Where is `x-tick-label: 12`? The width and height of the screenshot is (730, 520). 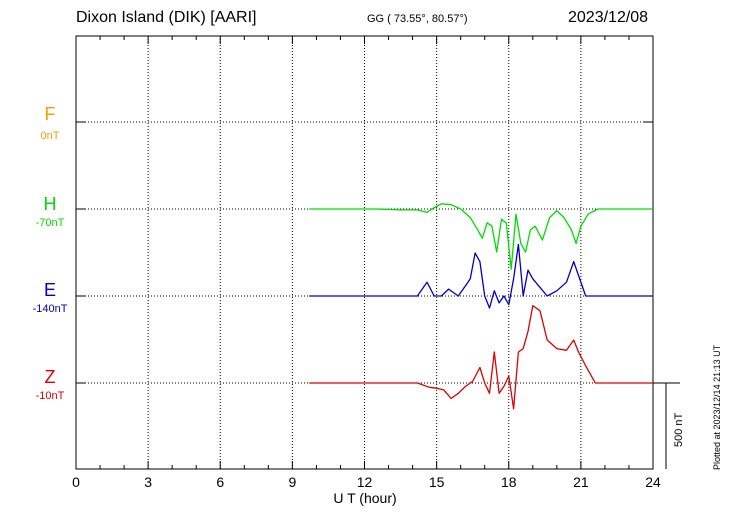
x-tick-label: 12 is located at coordinates (365, 482).